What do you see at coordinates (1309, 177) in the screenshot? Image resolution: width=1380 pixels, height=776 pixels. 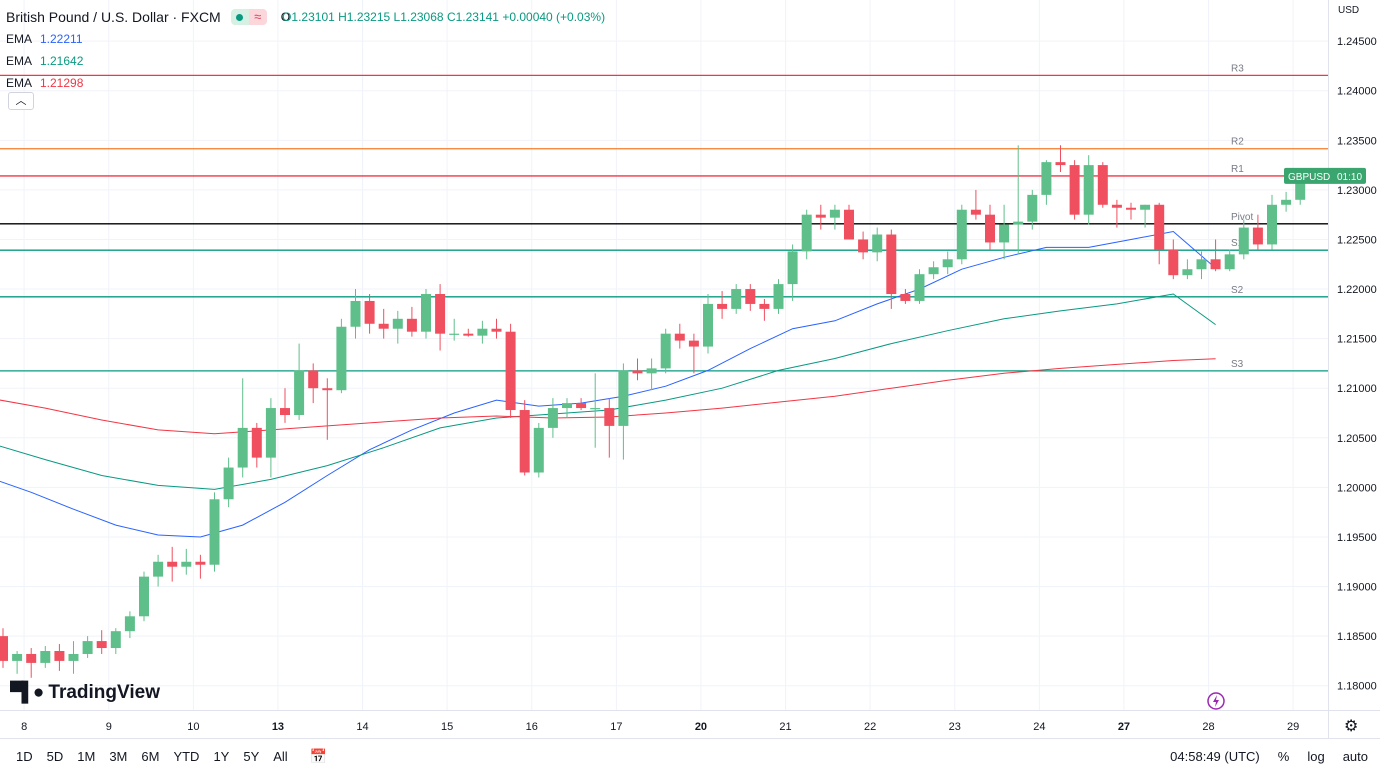 I see `price-tag-symbol: GBPUSD` at bounding box center [1309, 177].